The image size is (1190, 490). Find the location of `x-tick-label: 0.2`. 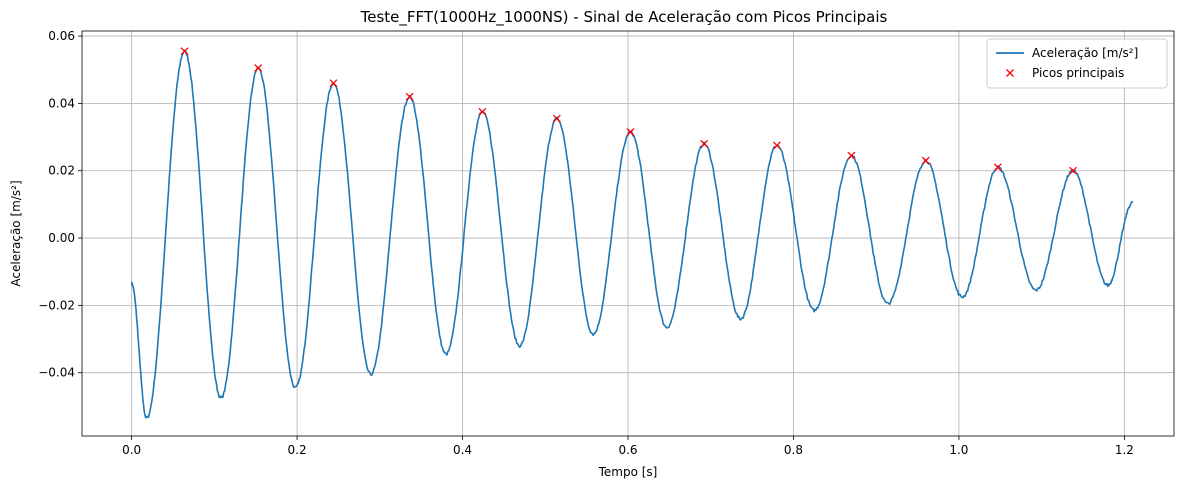

x-tick-label: 0.2 is located at coordinates (297, 450).